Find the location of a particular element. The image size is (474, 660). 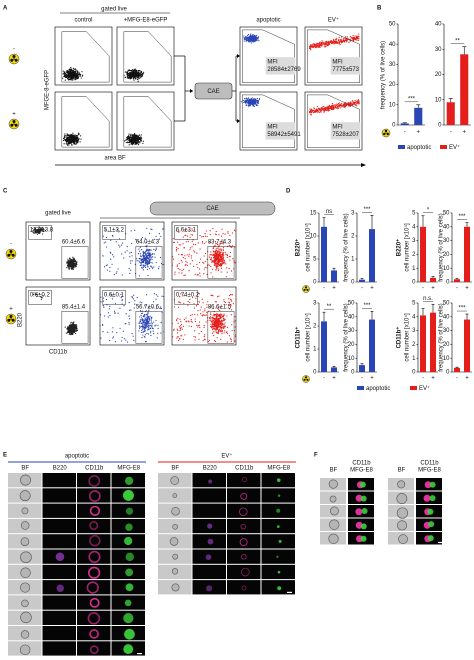

gate-value: 0.6±0.1 is located at coordinates (114, 296).